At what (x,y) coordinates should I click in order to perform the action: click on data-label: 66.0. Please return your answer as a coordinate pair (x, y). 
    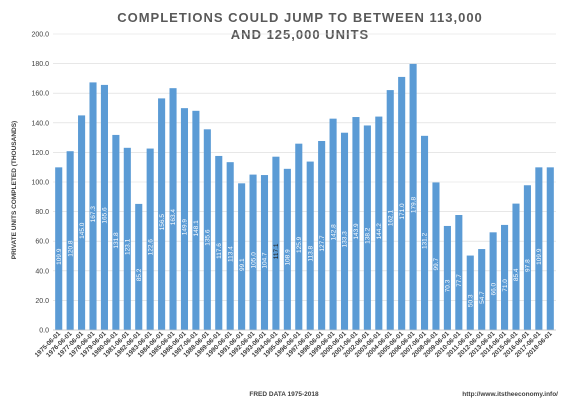
    Looking at the image, I should click on (493, 288).